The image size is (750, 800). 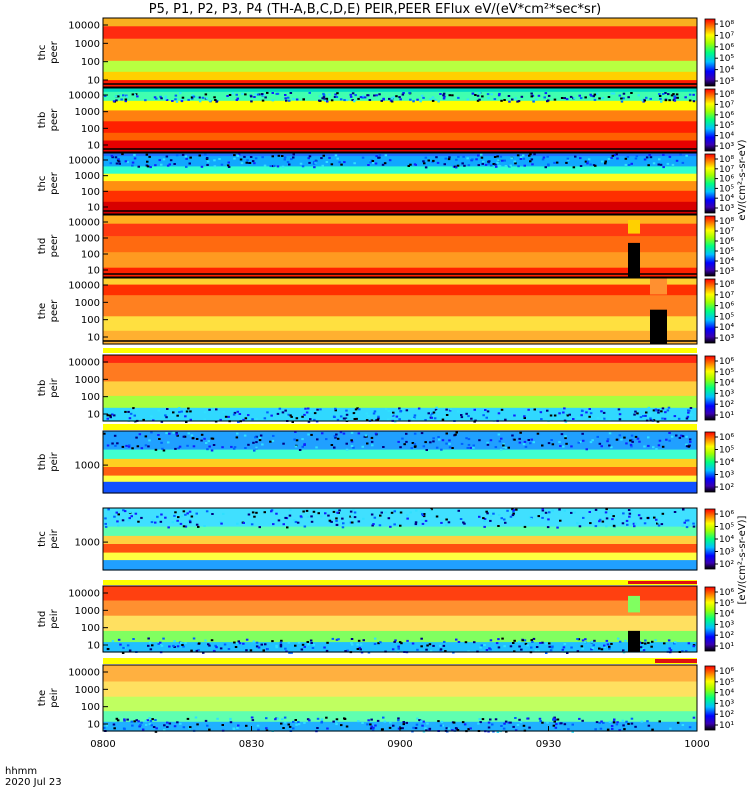 What do you see at coordinates (710, 388) in the screenshot?
I see `colorbar` at bounding box center [710, 388].